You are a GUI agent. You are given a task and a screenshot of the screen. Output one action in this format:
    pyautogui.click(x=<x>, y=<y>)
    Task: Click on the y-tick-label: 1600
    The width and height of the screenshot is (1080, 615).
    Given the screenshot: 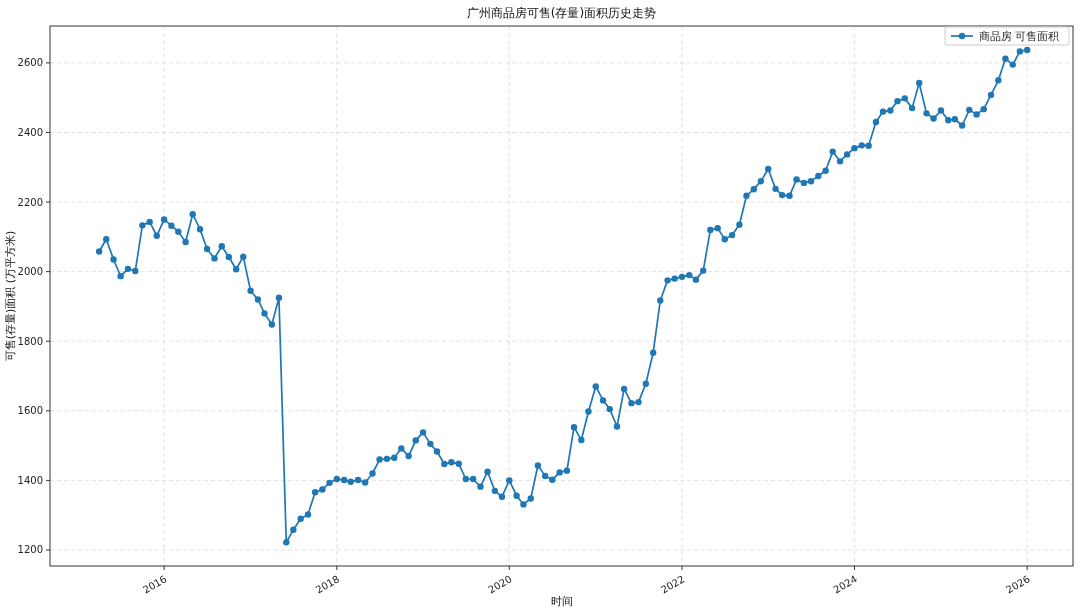 What is the action you would take?
    pyautogui.click(x=30, y=411)
    